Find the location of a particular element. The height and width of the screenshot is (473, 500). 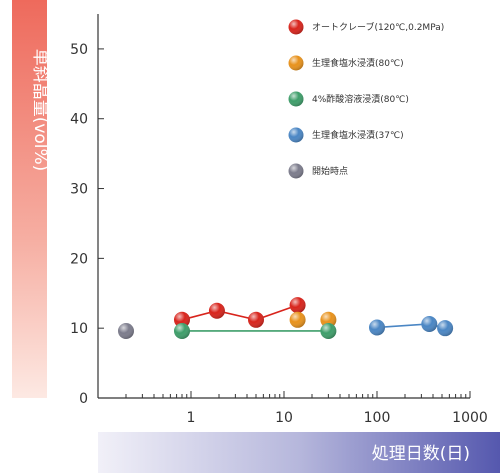

y-tick-label: 10 is located at coordinates (79, 329).